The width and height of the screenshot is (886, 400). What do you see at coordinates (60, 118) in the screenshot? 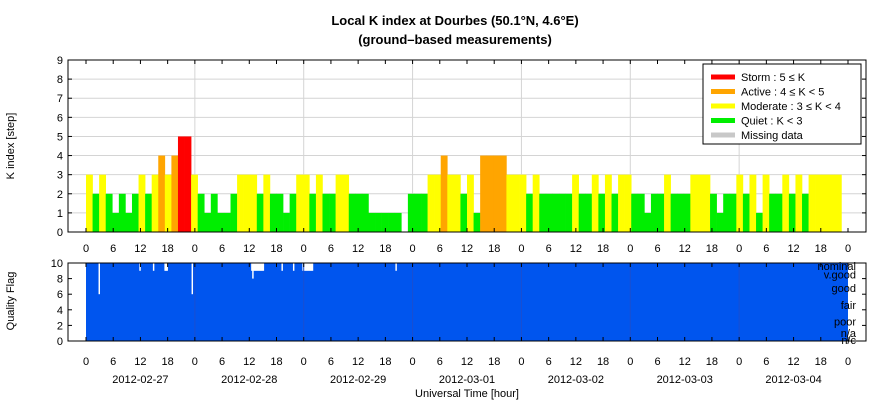
I see `k-y-tick-label: 6` at bounding box center [60, 118].